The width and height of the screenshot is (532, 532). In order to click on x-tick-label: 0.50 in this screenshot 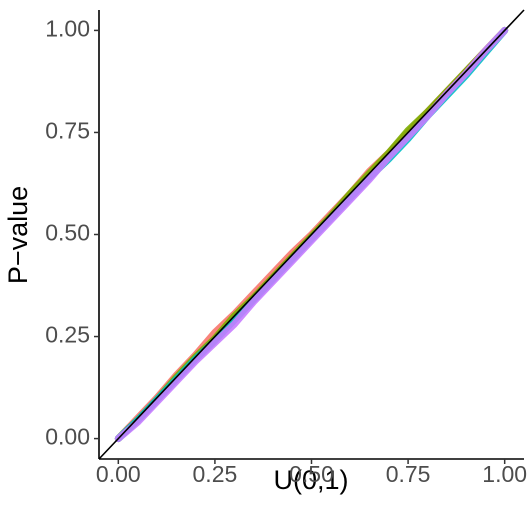, I will do `click(311, 474)`.